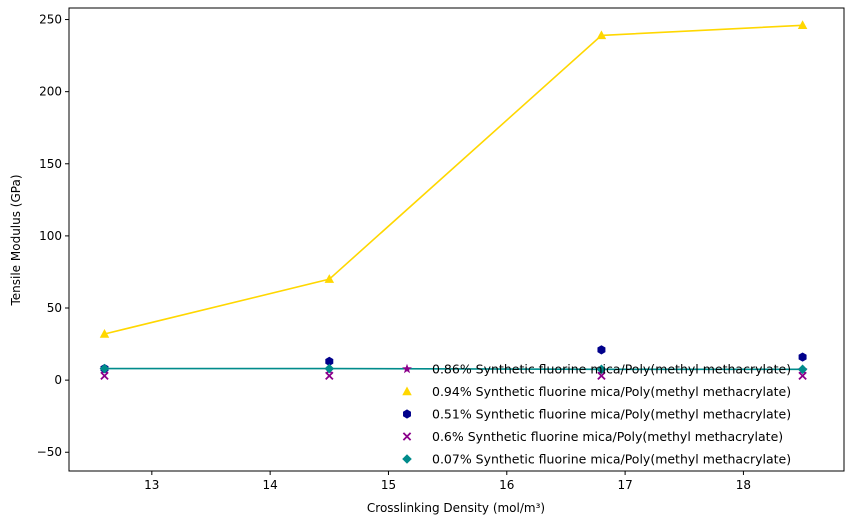 The height and width of the screenshot is (525, 853). What do you see at coordinates (50, 164) in the screenshot?
I see `y-tick-label-4: 150` at bounding box center [50, 164].